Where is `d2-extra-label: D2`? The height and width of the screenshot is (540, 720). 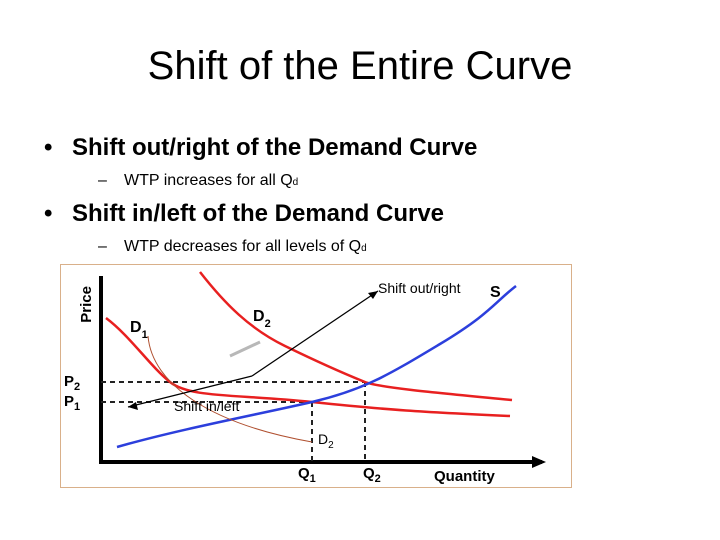 d2-extra-label: D2 is located at coordinates (326, 441).